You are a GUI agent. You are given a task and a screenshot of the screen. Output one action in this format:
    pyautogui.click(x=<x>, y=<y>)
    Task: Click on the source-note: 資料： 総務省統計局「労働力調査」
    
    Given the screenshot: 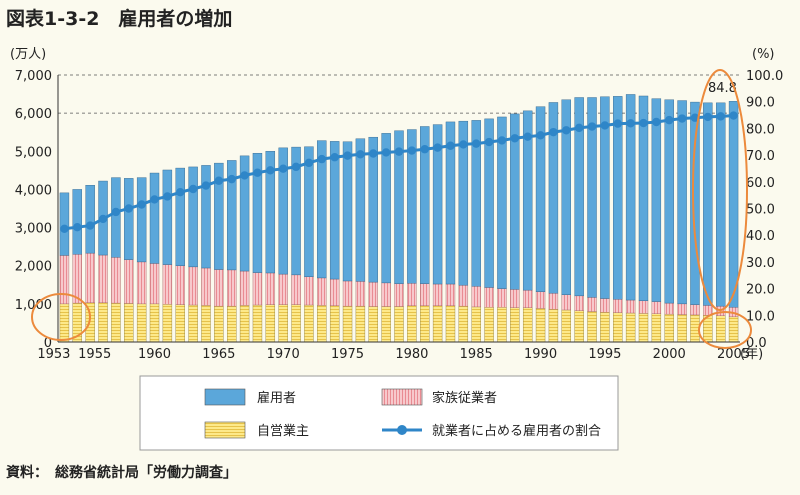 What is the action you would take?
    pyautogui.click(x=121, y=473)
    